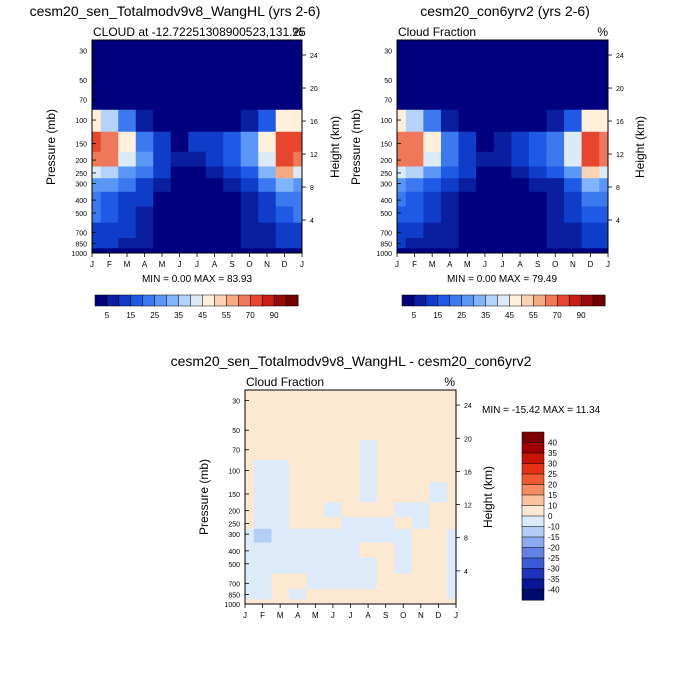 Image resolution: width=700 pixels, height=700 pixels. I want to click on panel-1-title: cesm20_sen_Totalmodv9v8_WangHL (yrs 2-6), so click(175, 11).